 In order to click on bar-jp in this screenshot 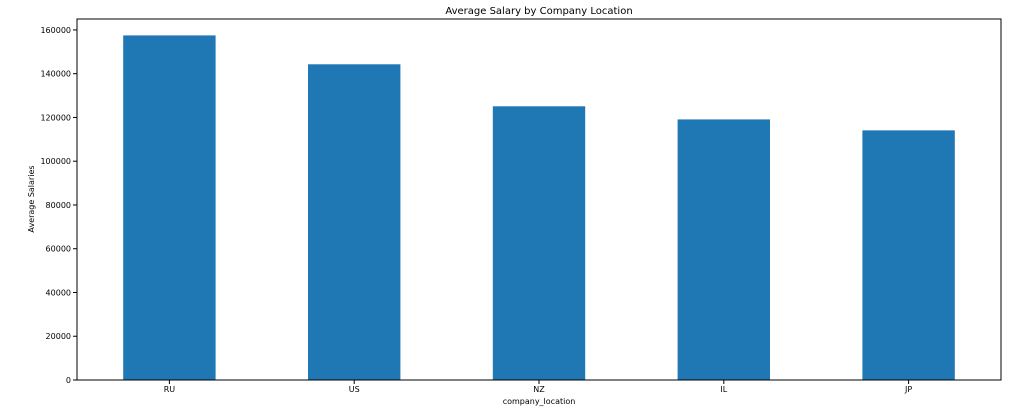, I will do `click(908, 255)`.